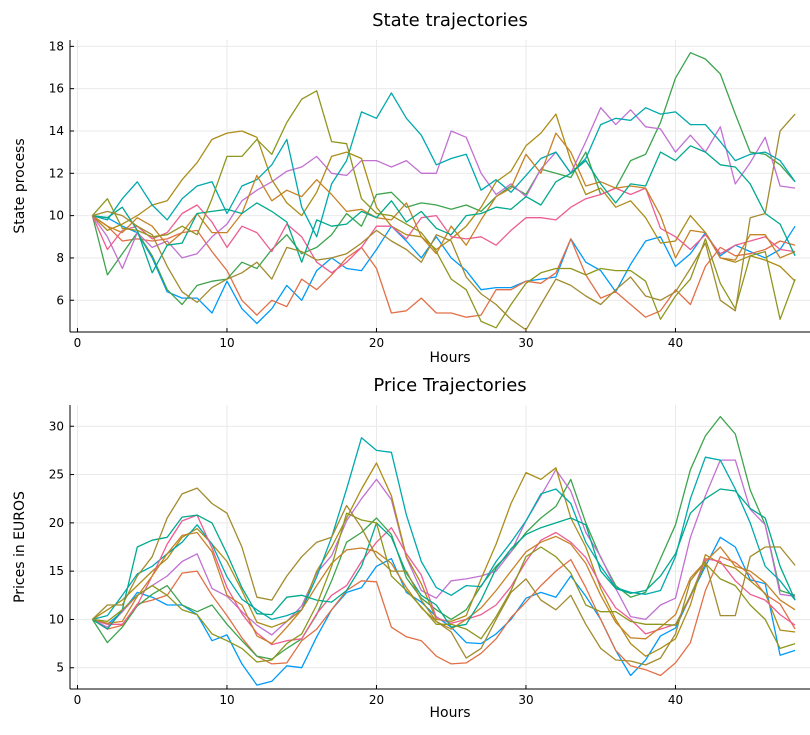 The height and width of the screenshot is (735, 810). I want to click on price-trajectories-ytick-label-5: 5, so click(60, 668).